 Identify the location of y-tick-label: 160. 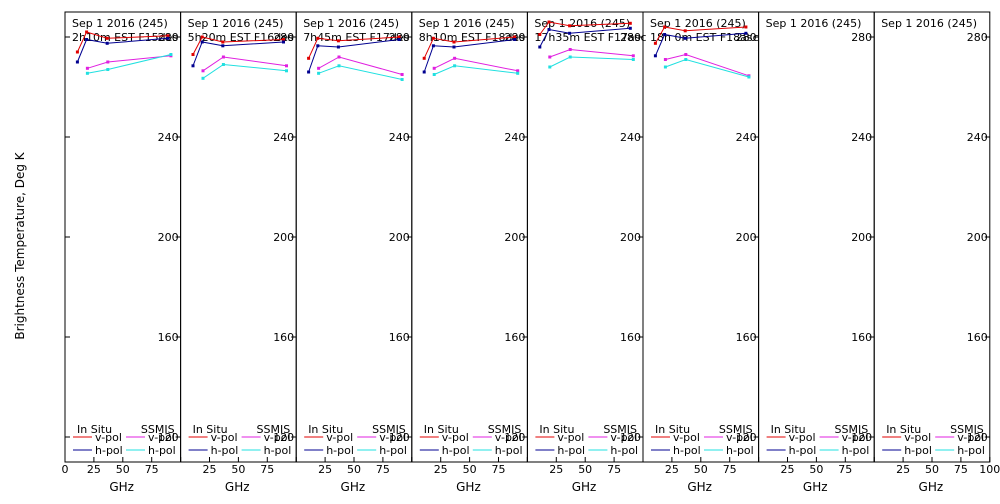
(283, 337).